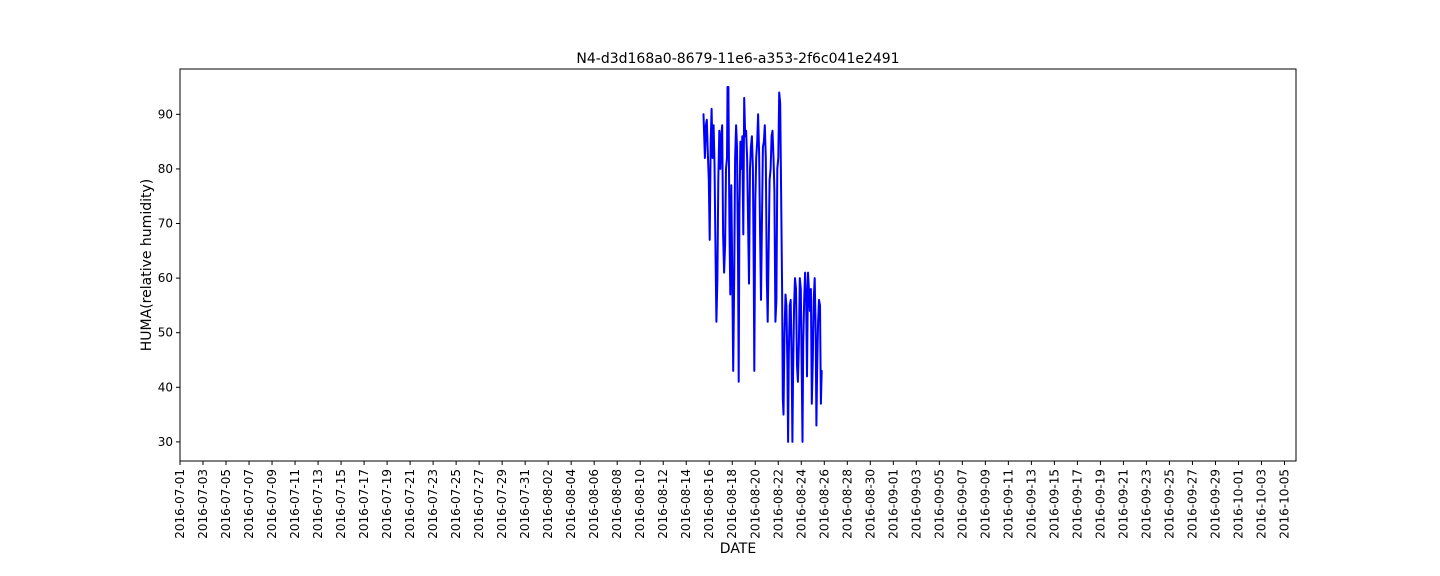 Image resolution: width=1440 pixels, height=576 pixels. Describe the element at coordinates (709, 504) in the screenshot. I see `x-tick-label: 2016-08-16` at that location.